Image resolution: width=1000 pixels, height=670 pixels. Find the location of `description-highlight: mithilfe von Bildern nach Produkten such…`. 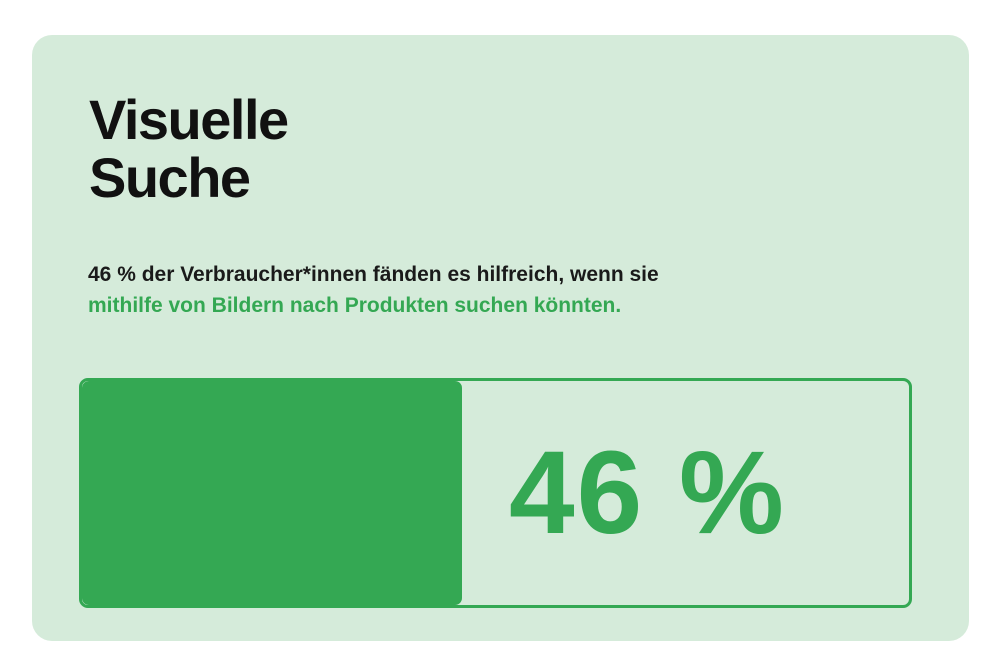

description-highlight: mithilfe von Bildern nach Produkten such… is located at coordinates (355, 305).